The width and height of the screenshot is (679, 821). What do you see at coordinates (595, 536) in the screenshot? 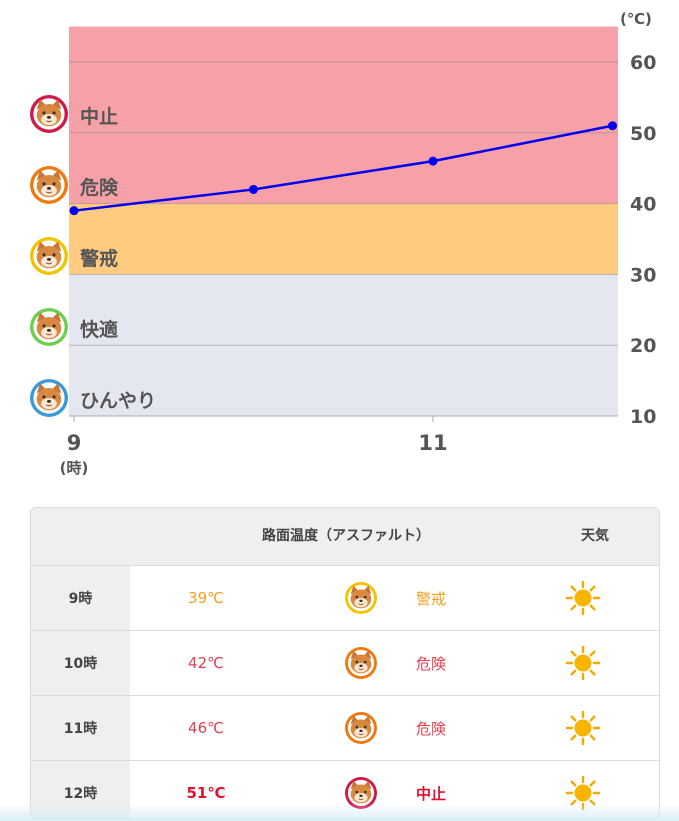
I see `header-weather: 天気` at bounding box center [595, 536].